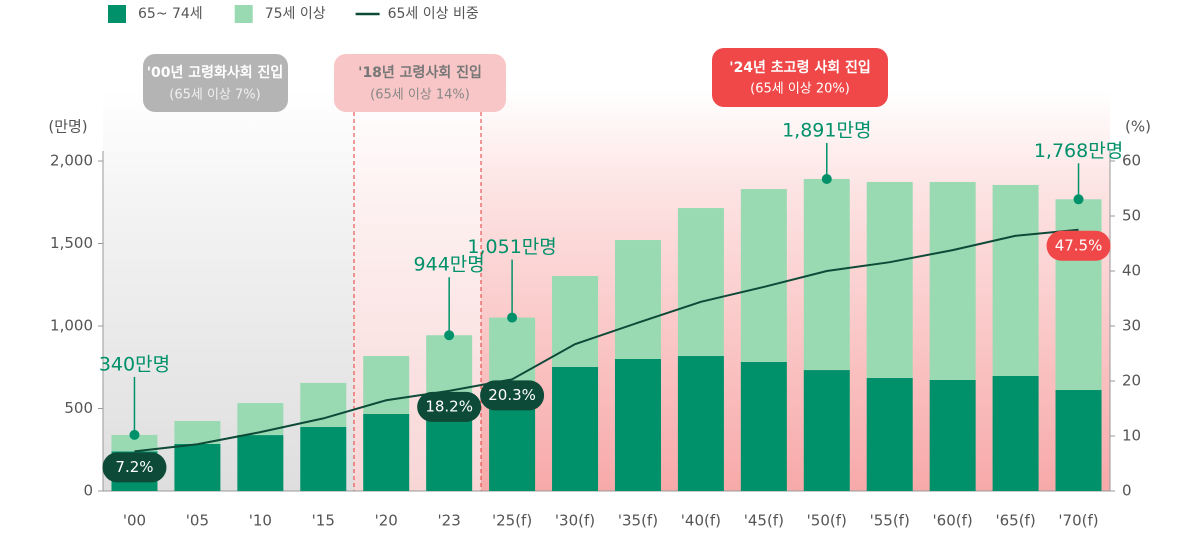  I want to click on x-tick-label: '25(f), so click(512, 521).